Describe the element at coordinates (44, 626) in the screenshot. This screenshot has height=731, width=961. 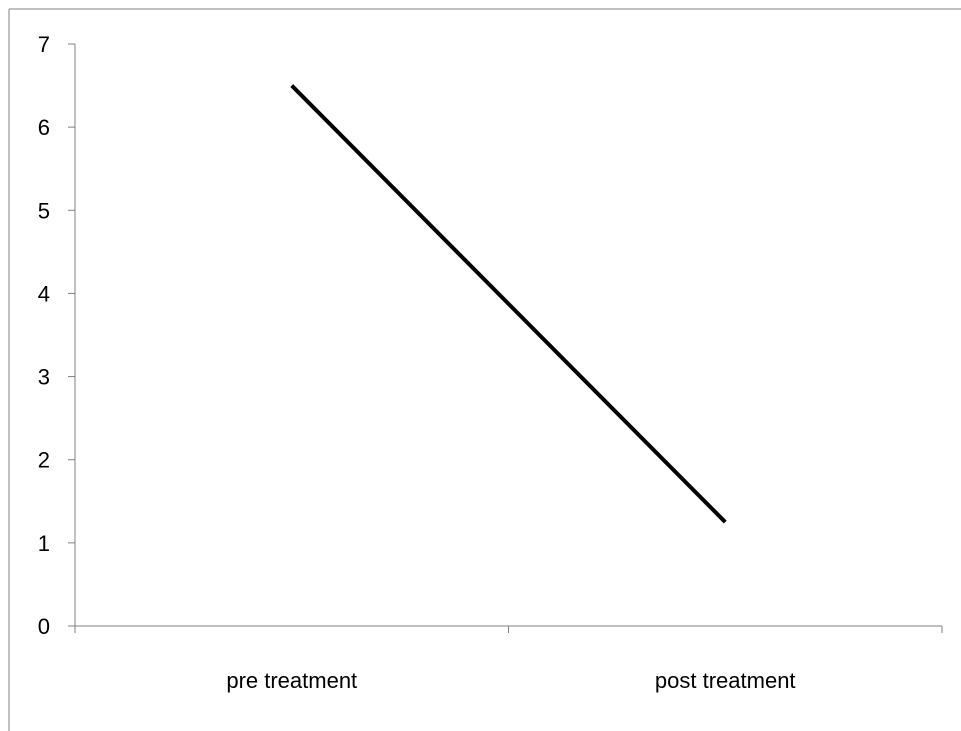
I see `y-tick-label: 0` at that location.